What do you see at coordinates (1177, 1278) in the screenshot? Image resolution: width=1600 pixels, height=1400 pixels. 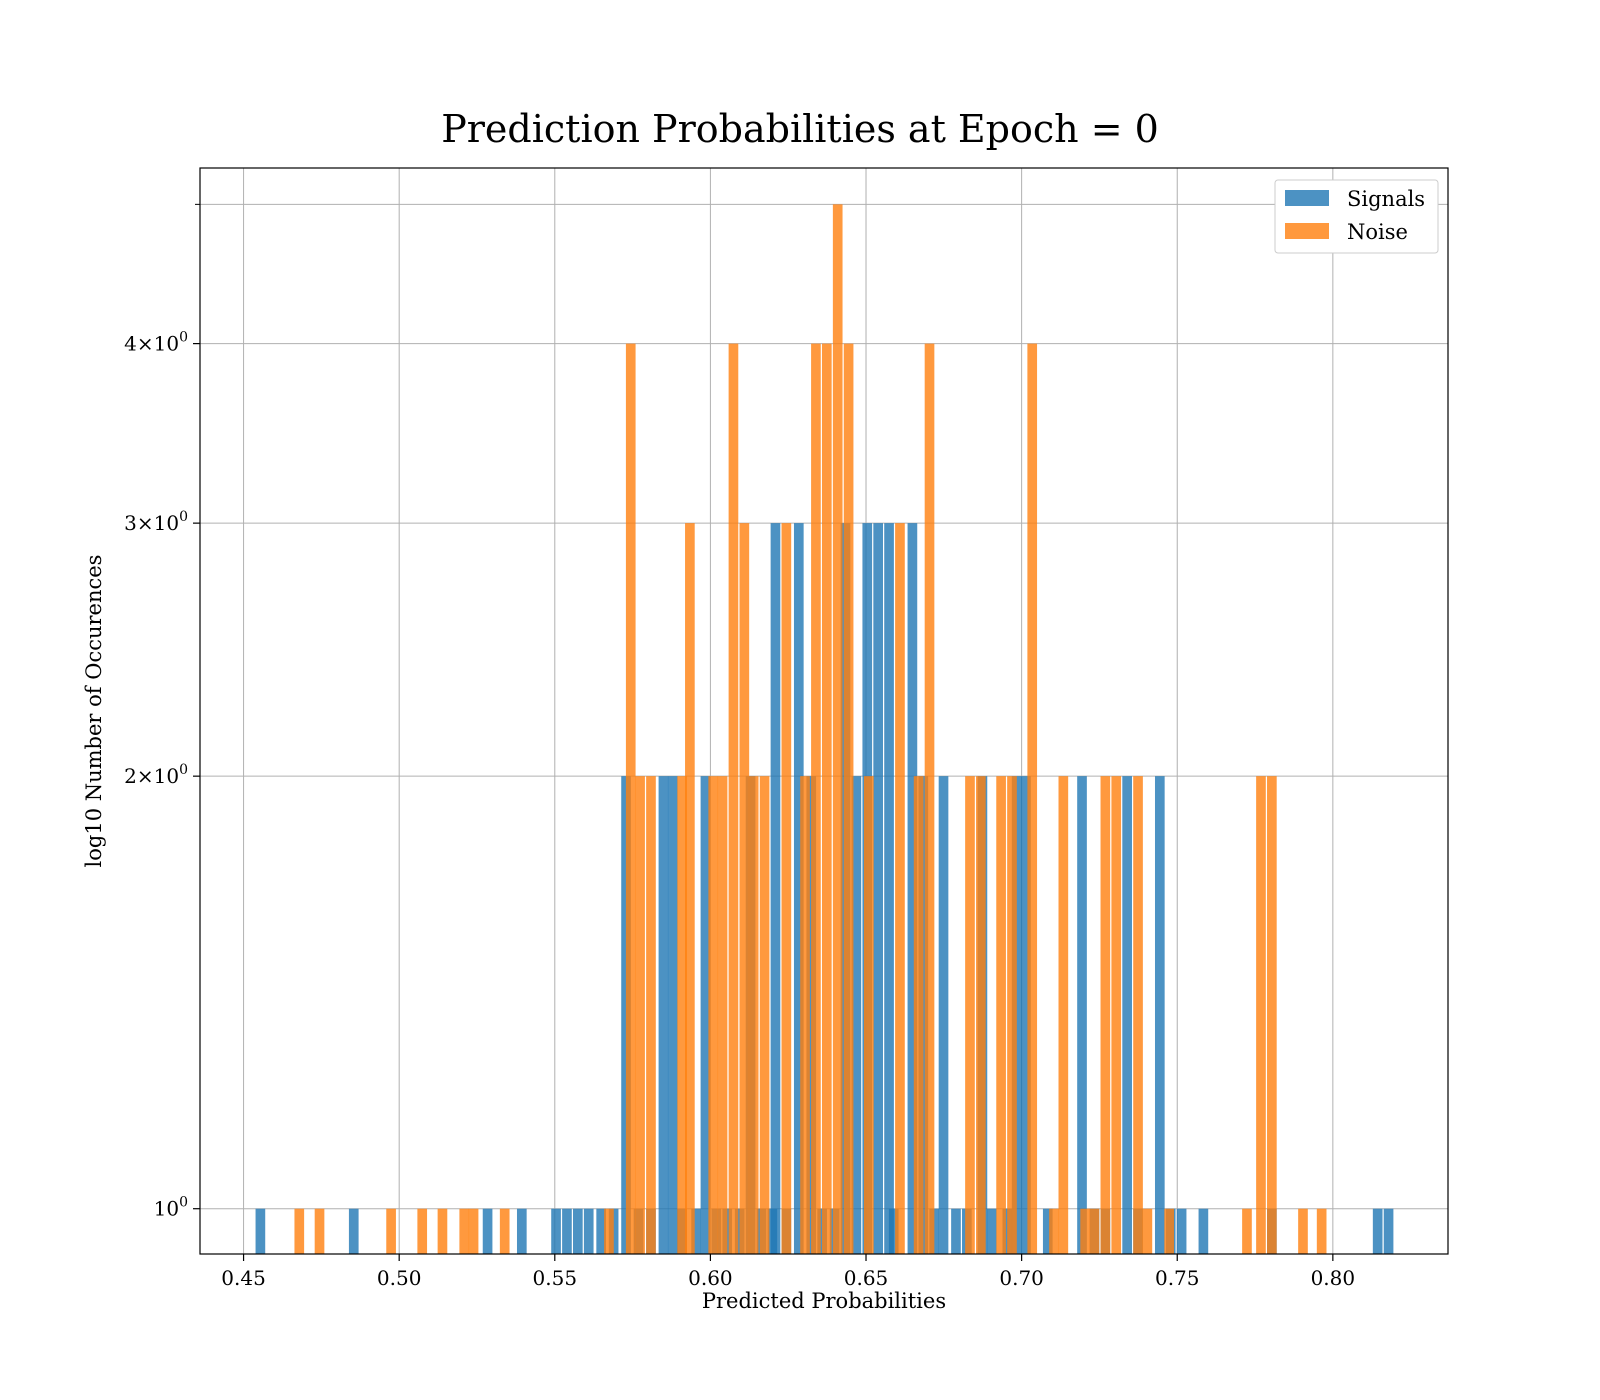 I see `x-tick-label: 0.75` at bounding box center [1177, 1278].